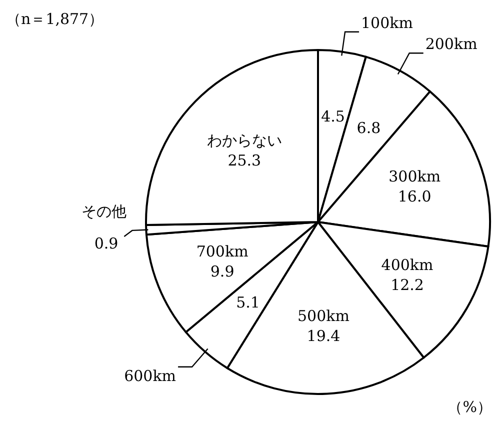 The image size is (500, 426). I want to click on data-label: 0.9, so click(106, 243).